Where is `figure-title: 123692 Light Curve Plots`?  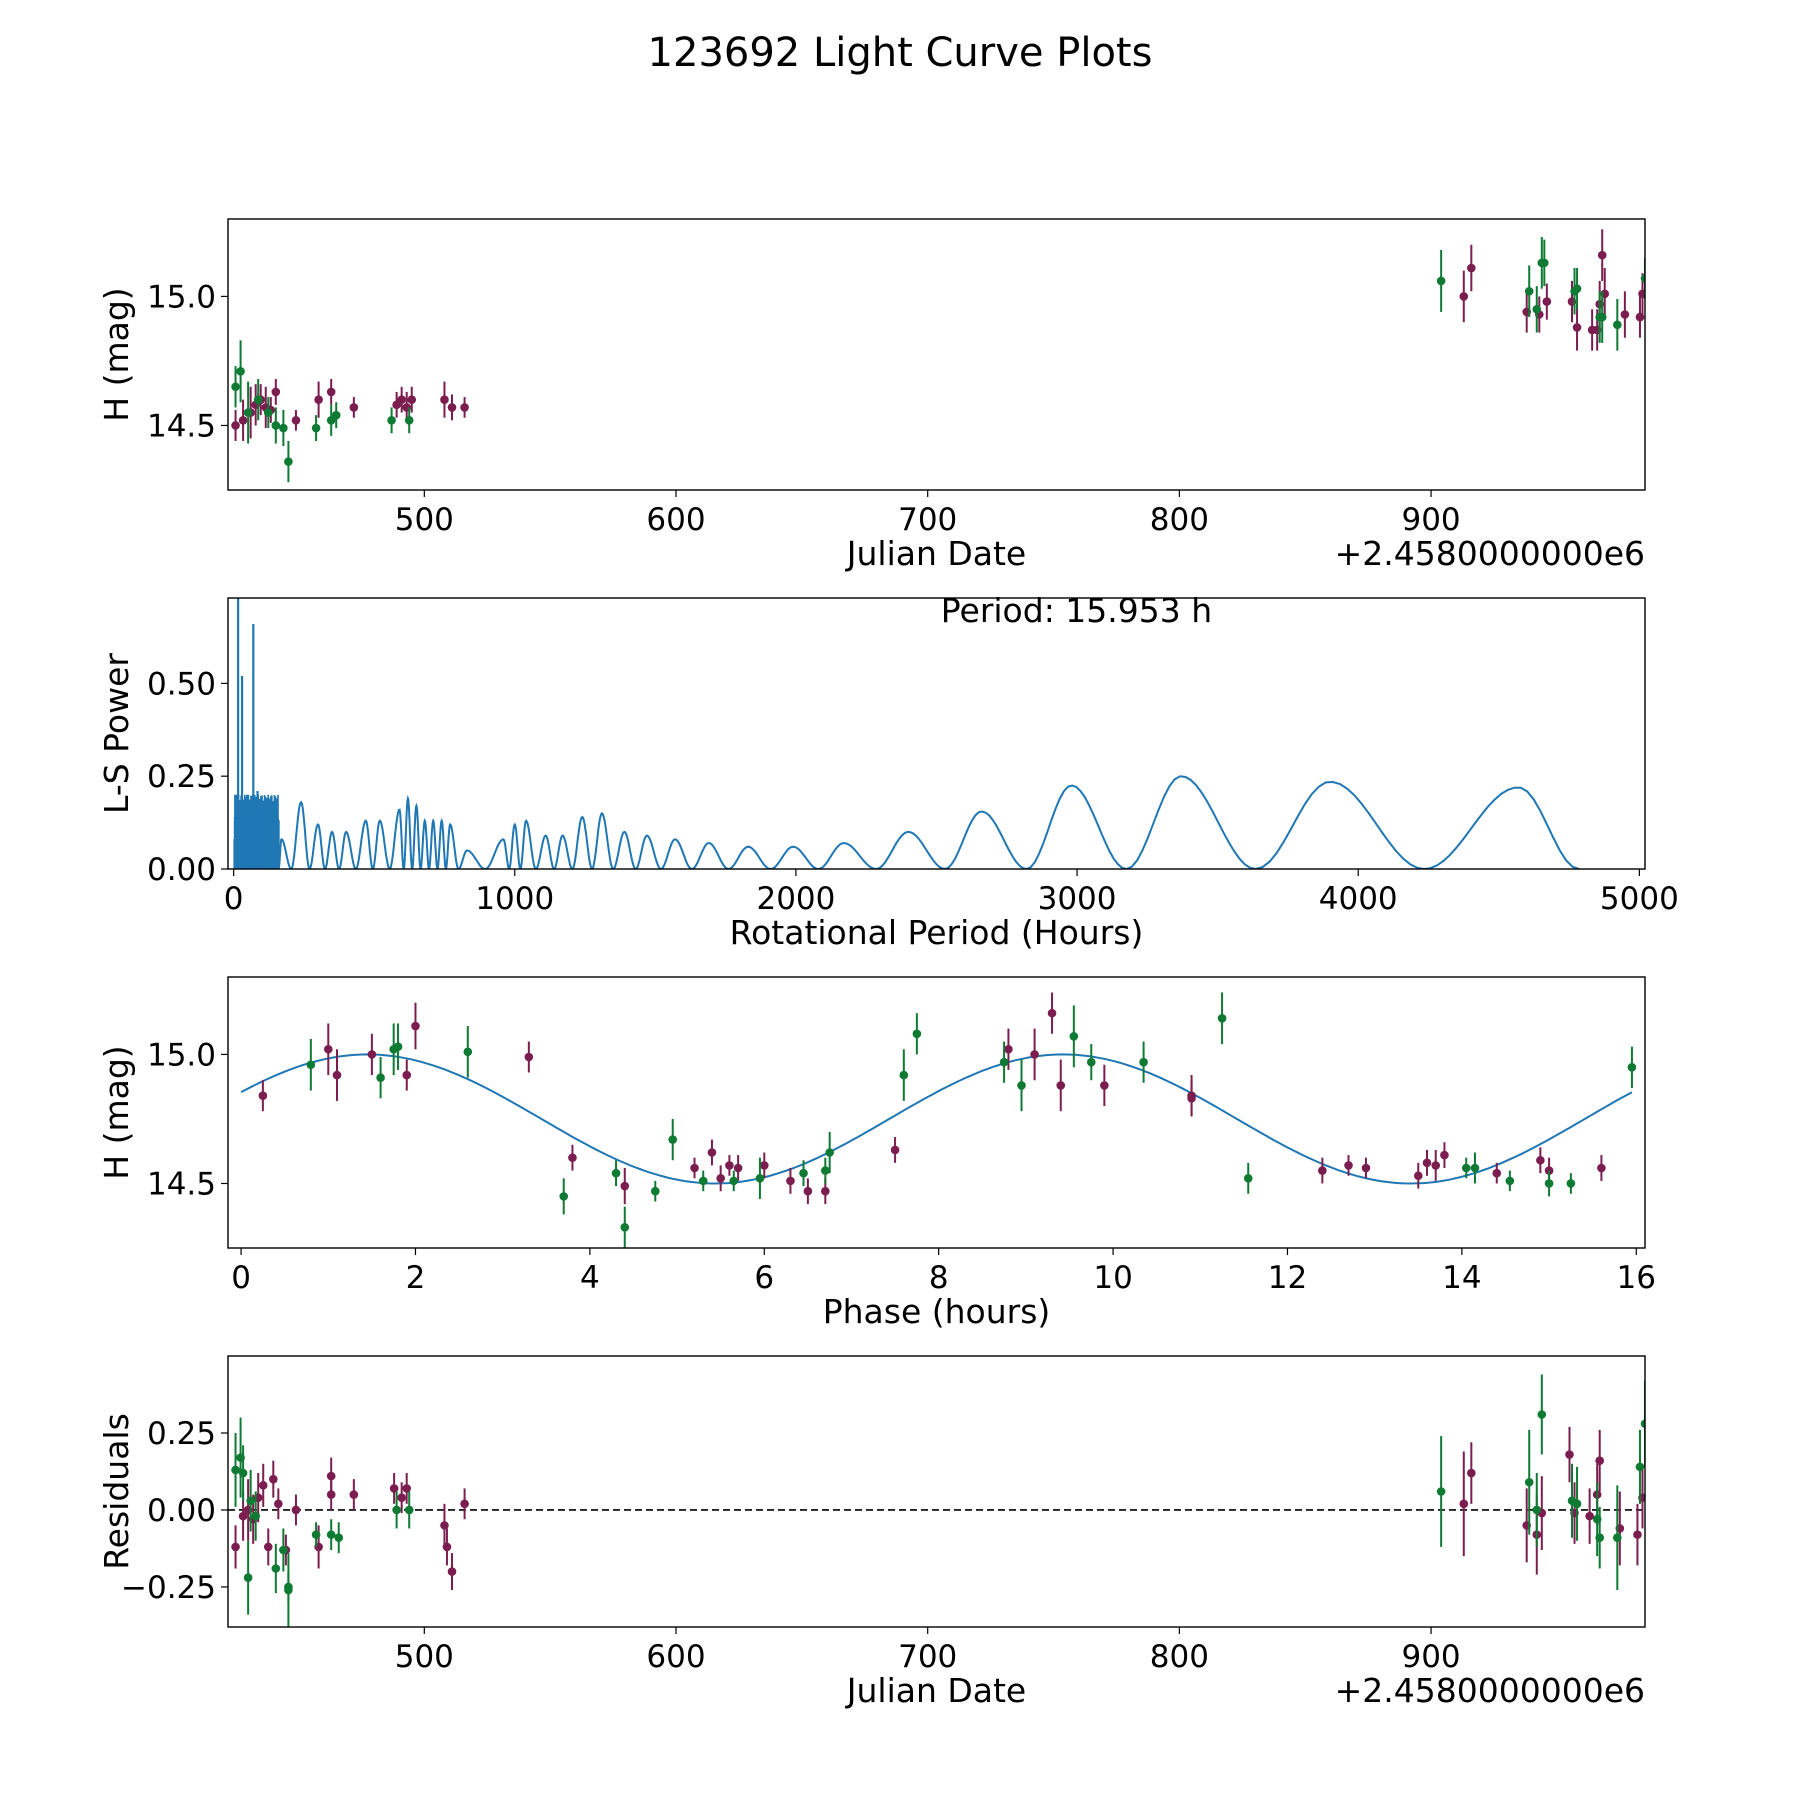 figure-title: 123692 Light Curve Plots is located at coordinates (900, 53).